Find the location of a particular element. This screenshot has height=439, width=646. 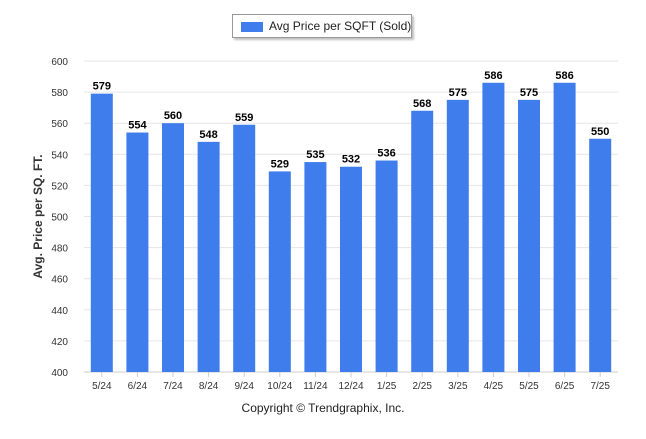

x-tick-label: 5/24 is located at coordinates (102, 386).